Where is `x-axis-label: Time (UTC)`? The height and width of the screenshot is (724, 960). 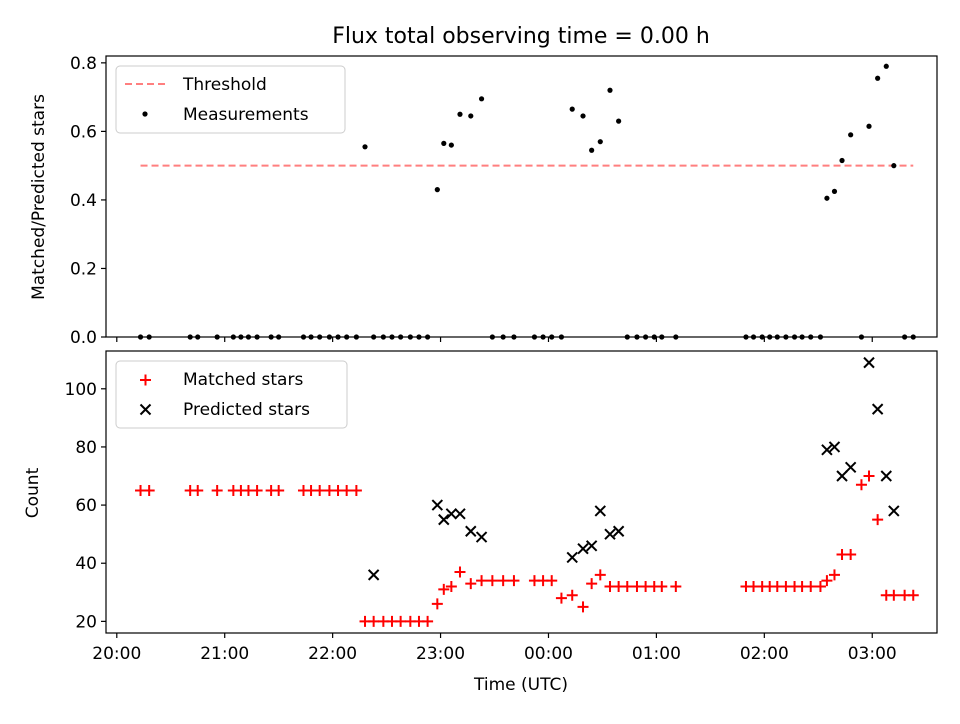
x-axis-label: Time (UTC) is located at coordinates (520, 685).